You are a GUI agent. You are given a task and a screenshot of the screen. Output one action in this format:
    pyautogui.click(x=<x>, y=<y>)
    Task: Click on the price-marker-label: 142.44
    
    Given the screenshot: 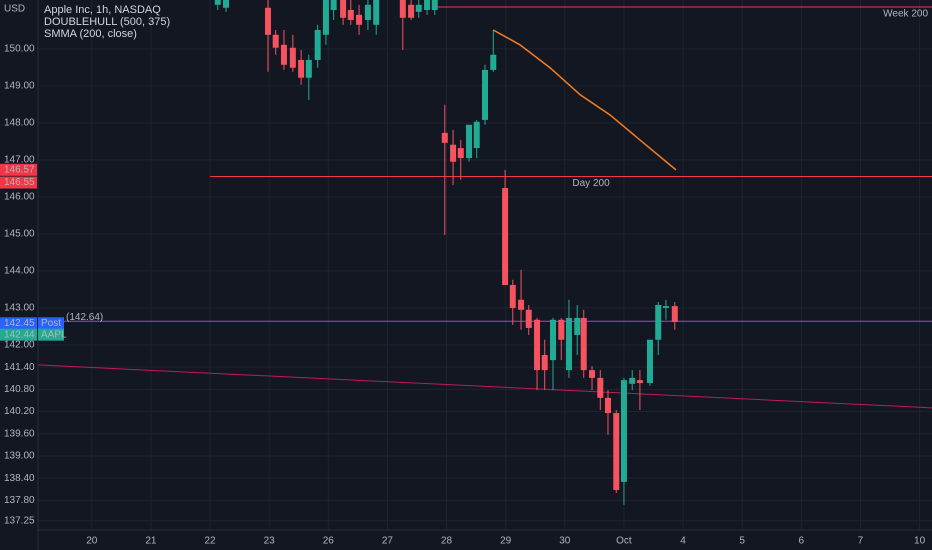 What is the action you would take?
    pyautogui.click(x=19, y=334)
    